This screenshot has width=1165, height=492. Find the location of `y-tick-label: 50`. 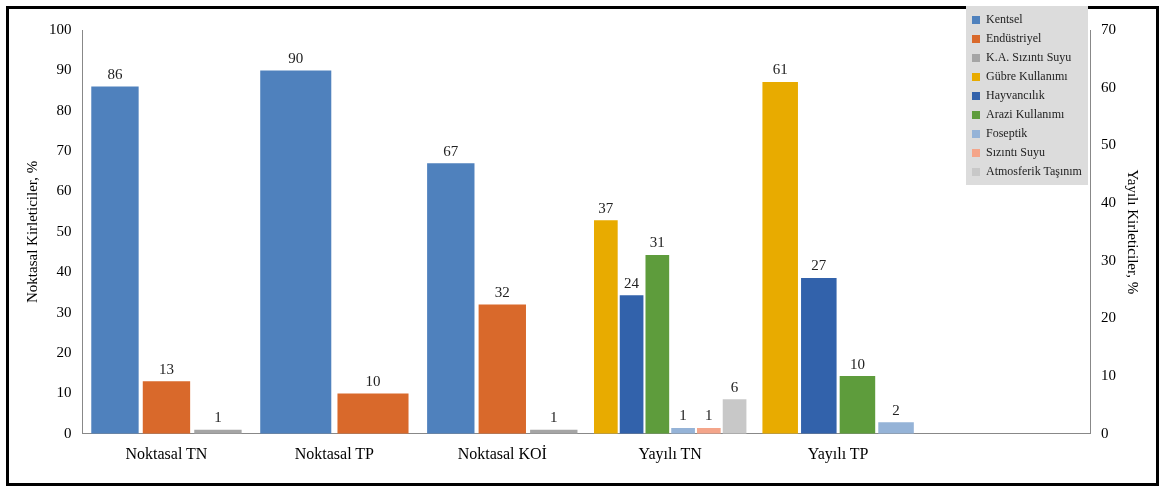

y-tick-label: 50 is located at coordinates (64, 230).